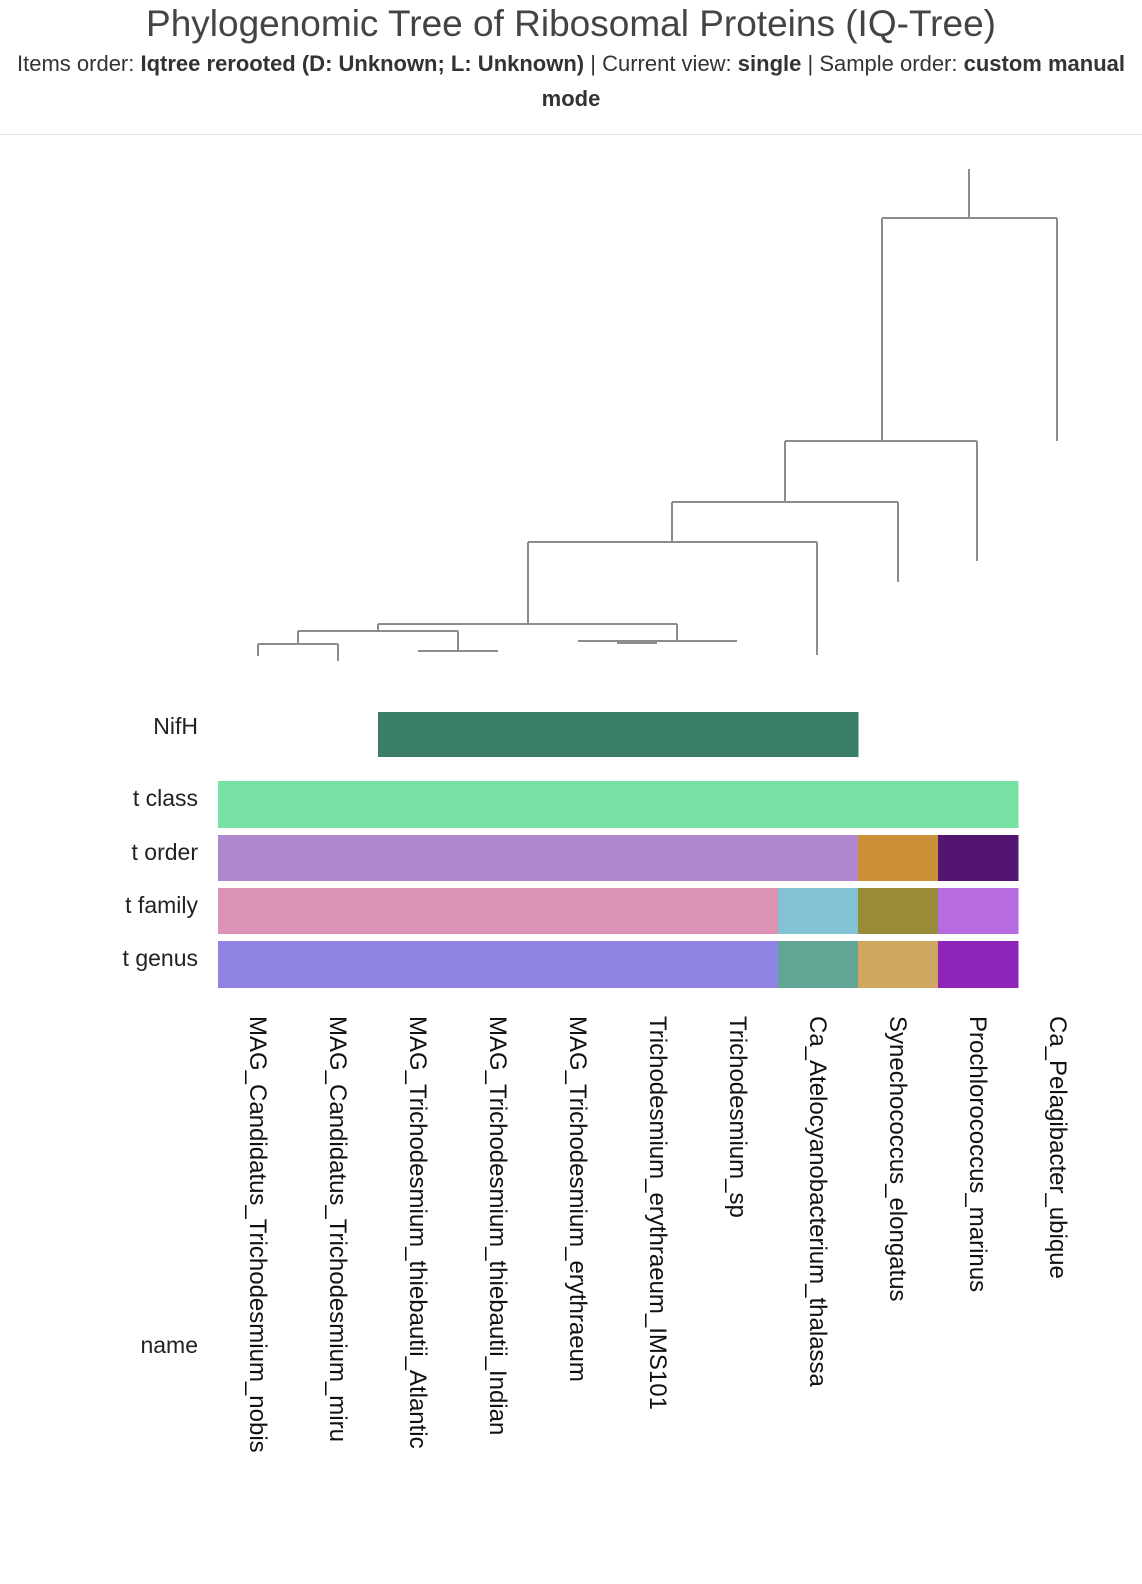  What do you see at coordinates (817, 1202) in the screenshot?
I see `item-name-label: Ca_Atelocyanobacterium_thalassa` at bounding box center [817, 1202].